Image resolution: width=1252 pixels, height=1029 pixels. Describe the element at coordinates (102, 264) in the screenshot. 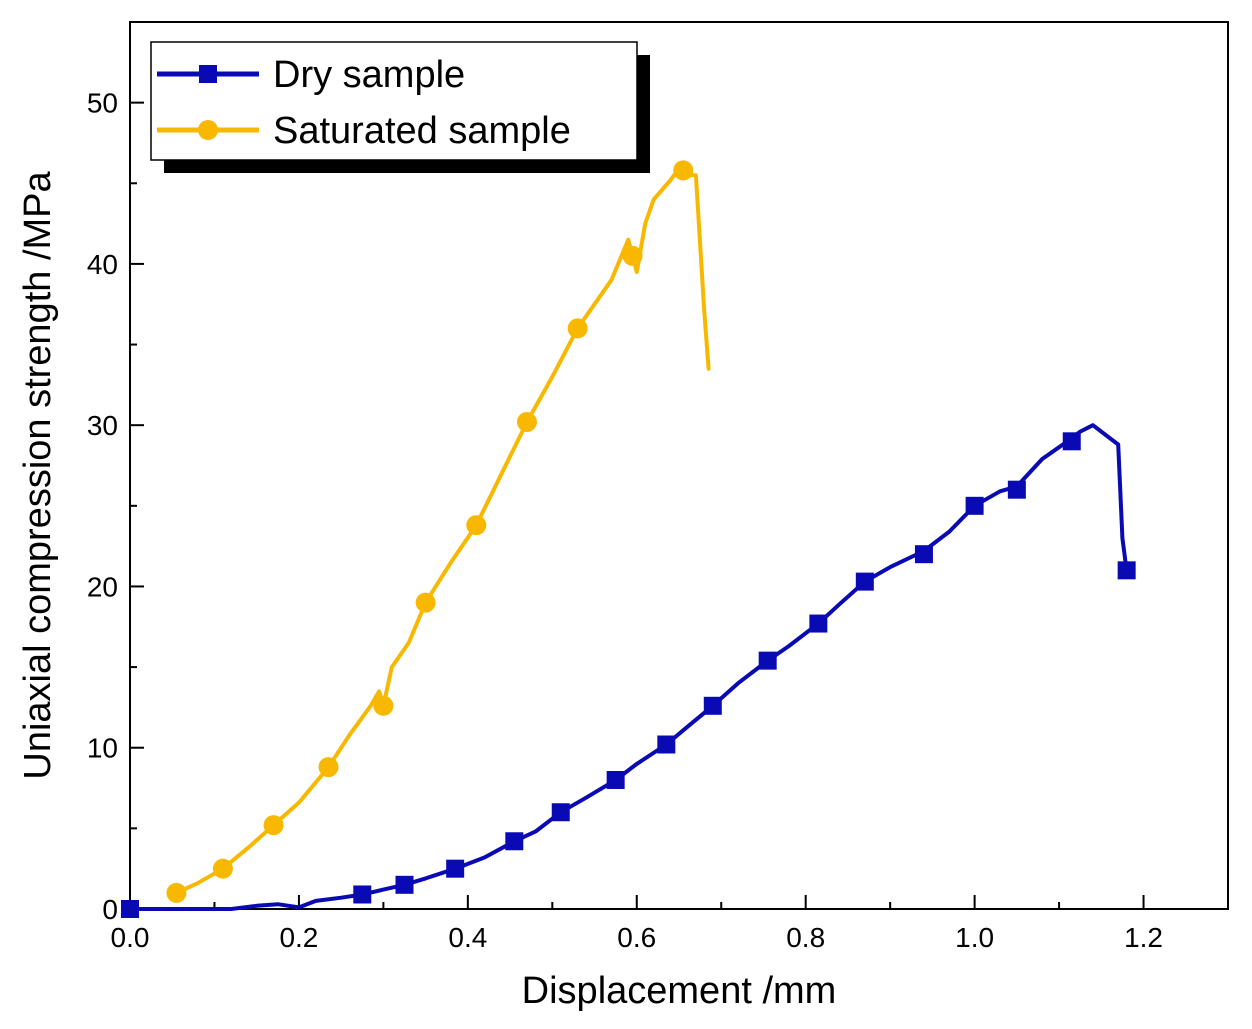

I see `y-tick-label: 40` at that location.